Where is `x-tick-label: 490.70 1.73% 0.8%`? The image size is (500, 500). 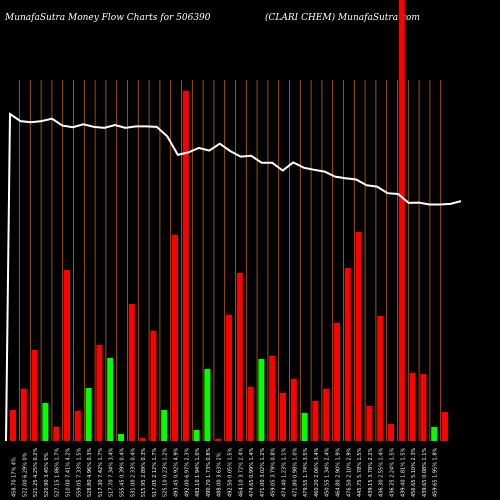 x-tick-label: 490.70 1.73% 0.8% is located at coordinates (209, 472).